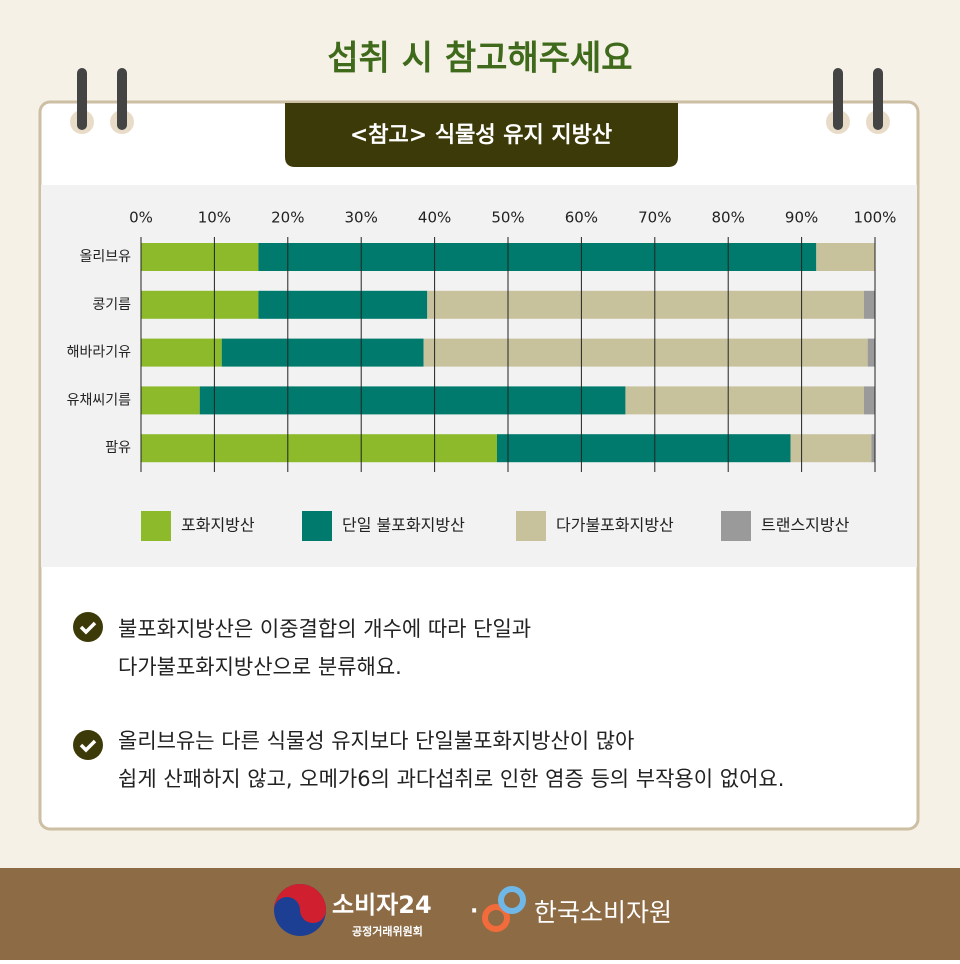 The width and height of the screenshot is (960, 964). Describe the element at coordinates (105, 257) in the screenshot. I see `y-tick-label: 올리브유` at that location.